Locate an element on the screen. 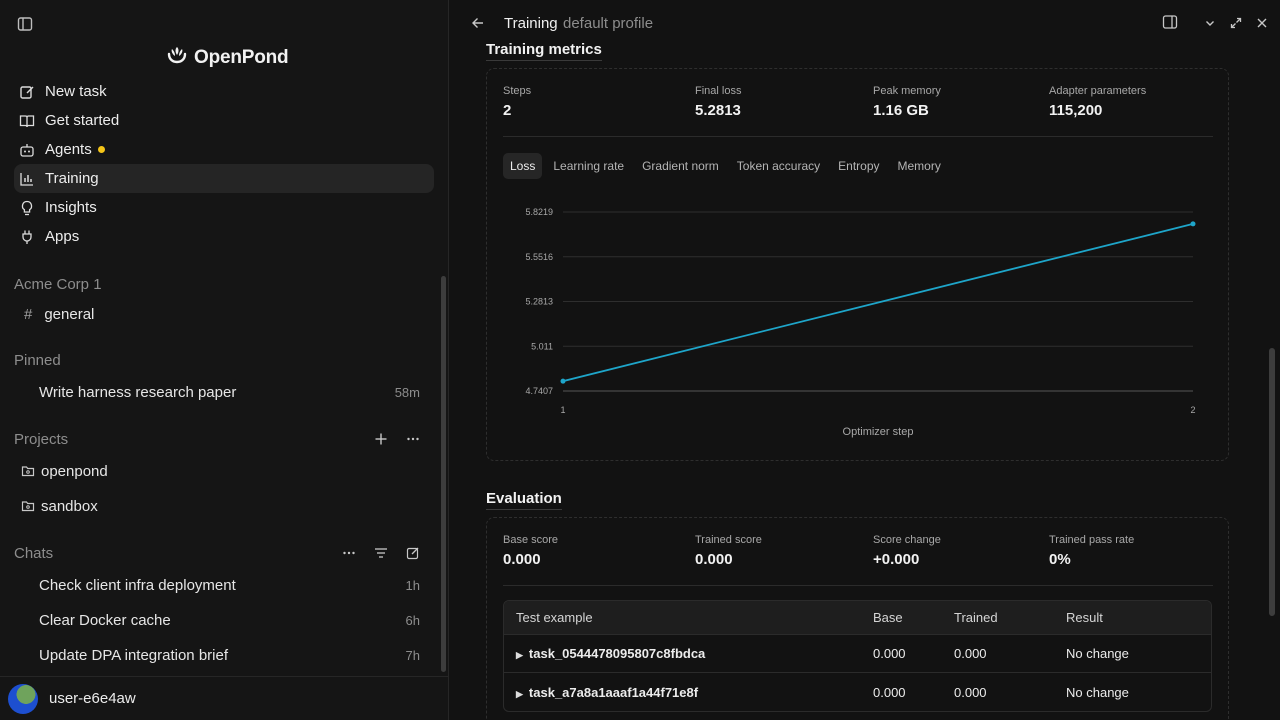 The image size is (1280, 720). stat-final-loss: Final loss 5.2813 is located at coordinates (776, 109).